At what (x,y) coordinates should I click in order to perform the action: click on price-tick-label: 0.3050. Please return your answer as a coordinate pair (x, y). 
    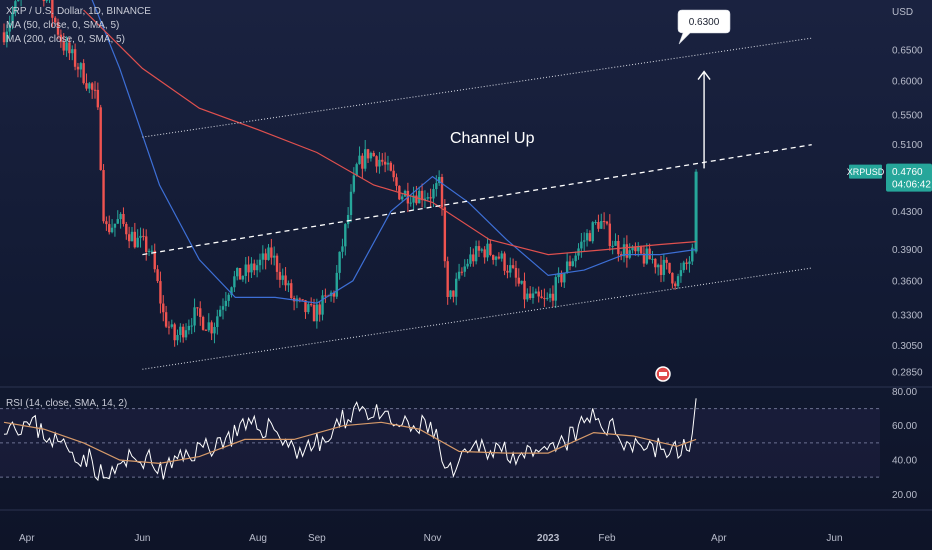
    Looking at the image, I should click on (907, 346).